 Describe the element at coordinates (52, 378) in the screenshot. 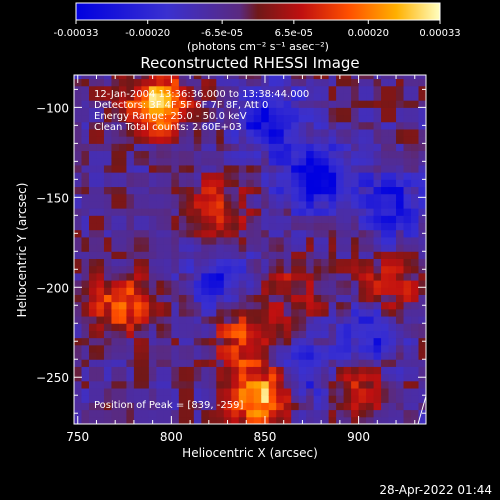

I see `y-tick-label: −250` at that location.